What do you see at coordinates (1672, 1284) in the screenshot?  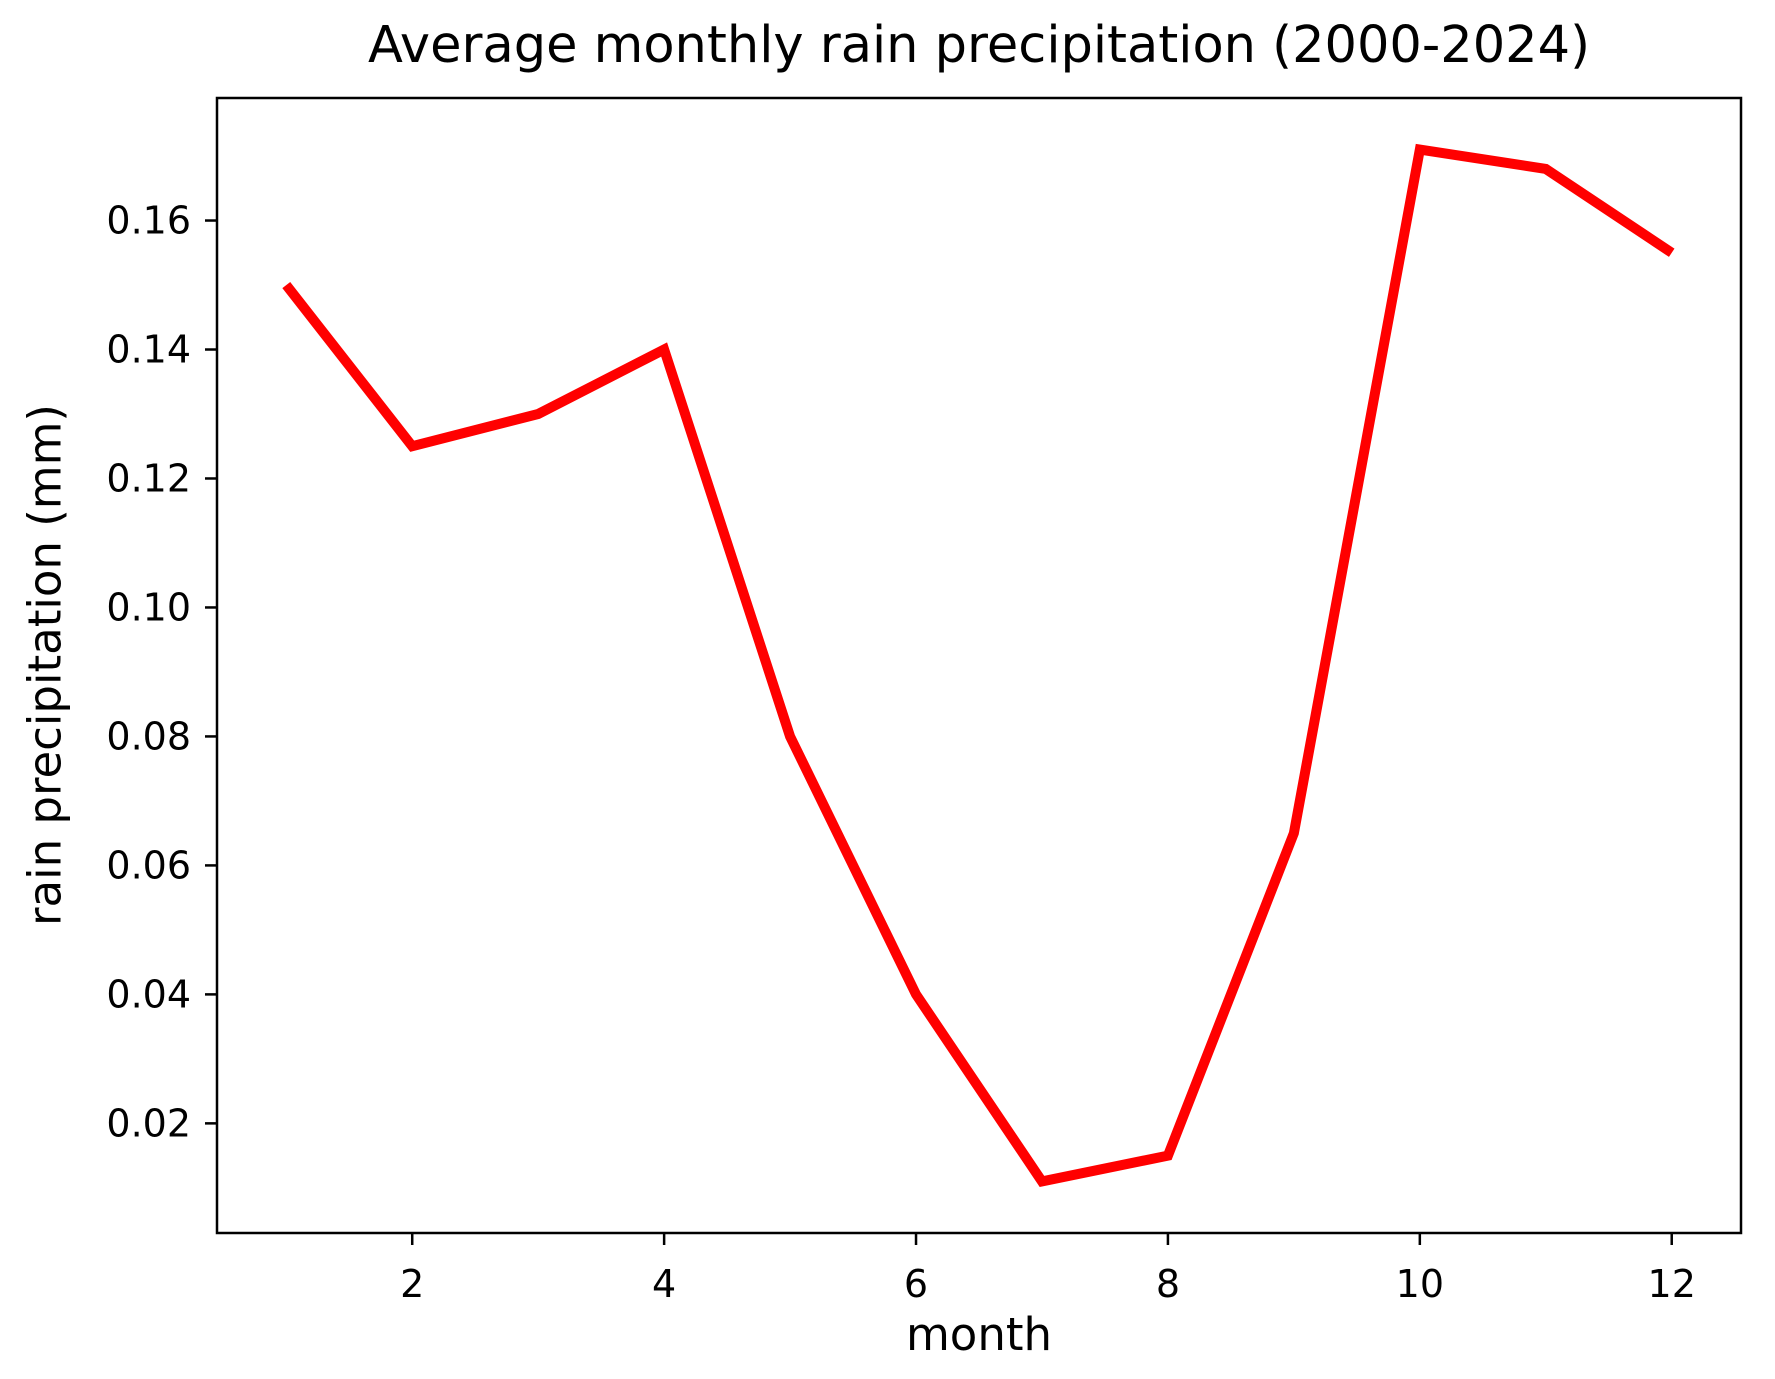 I see `x-tick-label: 12` at bounding box center [1672, 1284].